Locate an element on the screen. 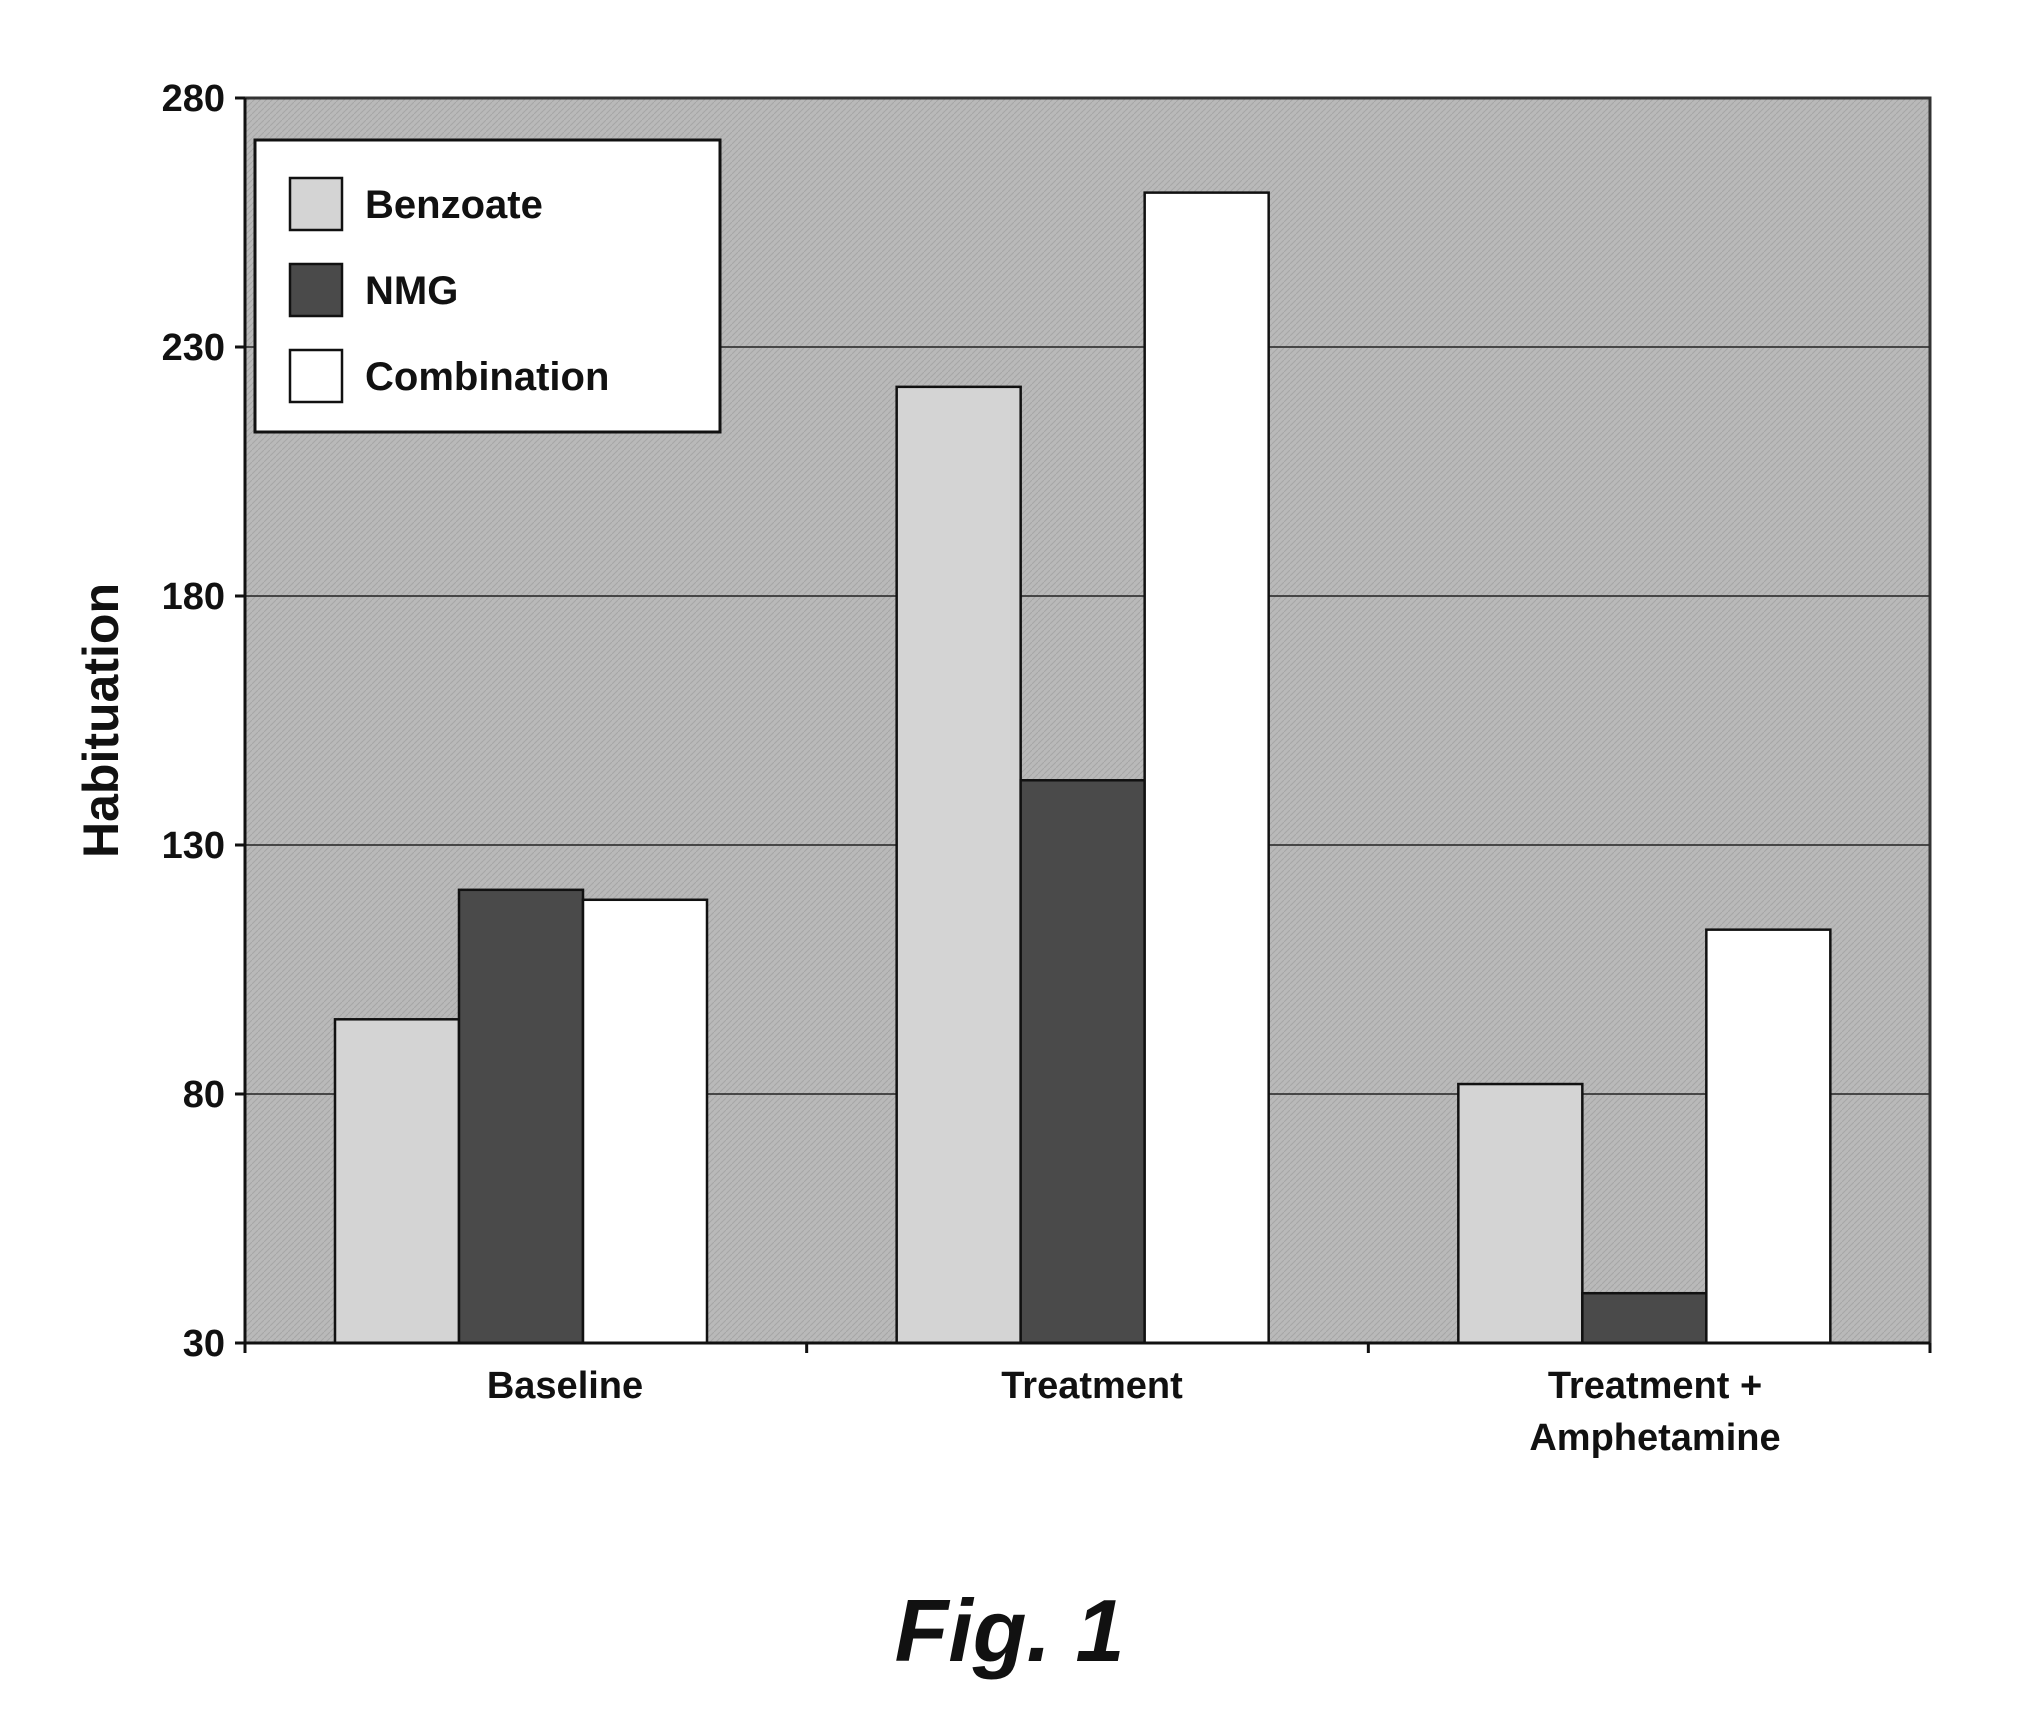 The width and height of the screenshot is (2019, 1722). x-tick-label: Treatment is located at coordinates (1092, 1386).